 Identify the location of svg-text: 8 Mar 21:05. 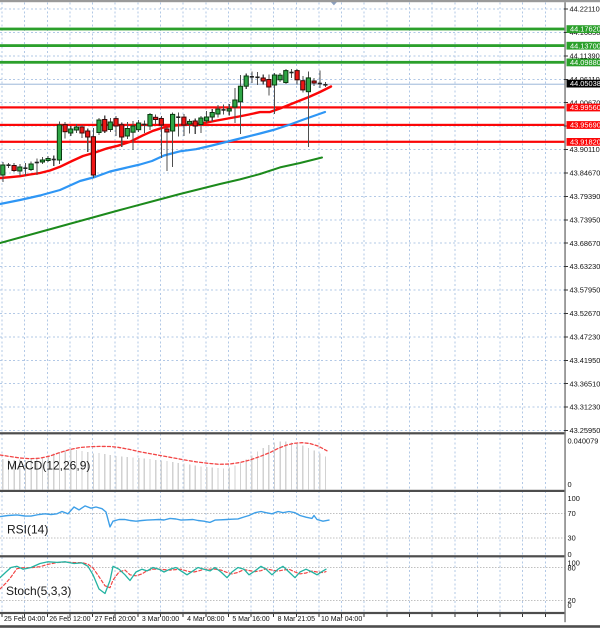
(296, 619).